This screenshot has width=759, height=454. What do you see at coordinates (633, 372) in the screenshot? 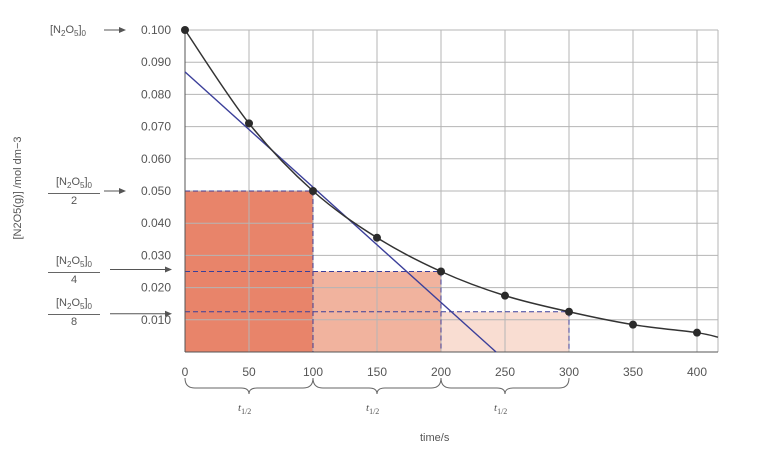
I see `x-tick-label: 350` at bounding box center [633, 372].